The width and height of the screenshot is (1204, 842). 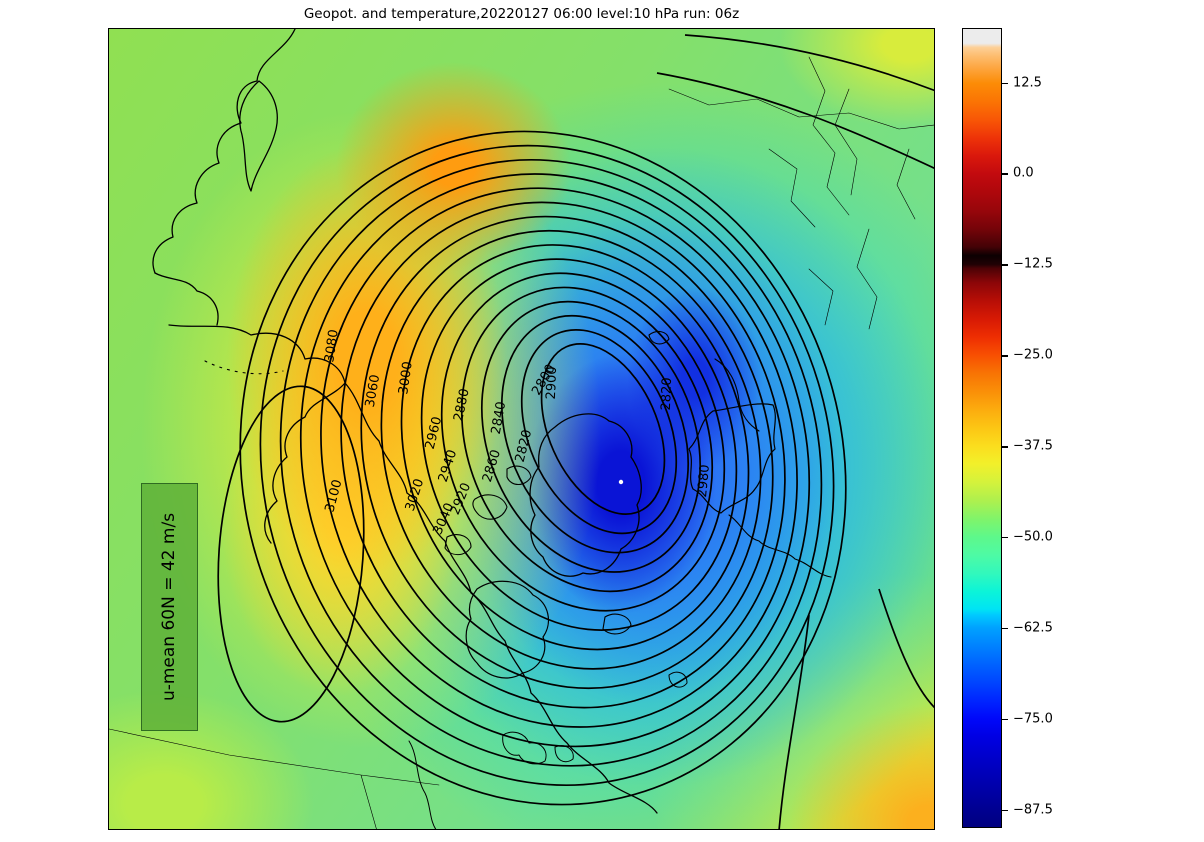 What do you see at coordinates (331, 346) in the screenshot?
I see `contour-label-3080: 3080` at bounding box center [331, 346].